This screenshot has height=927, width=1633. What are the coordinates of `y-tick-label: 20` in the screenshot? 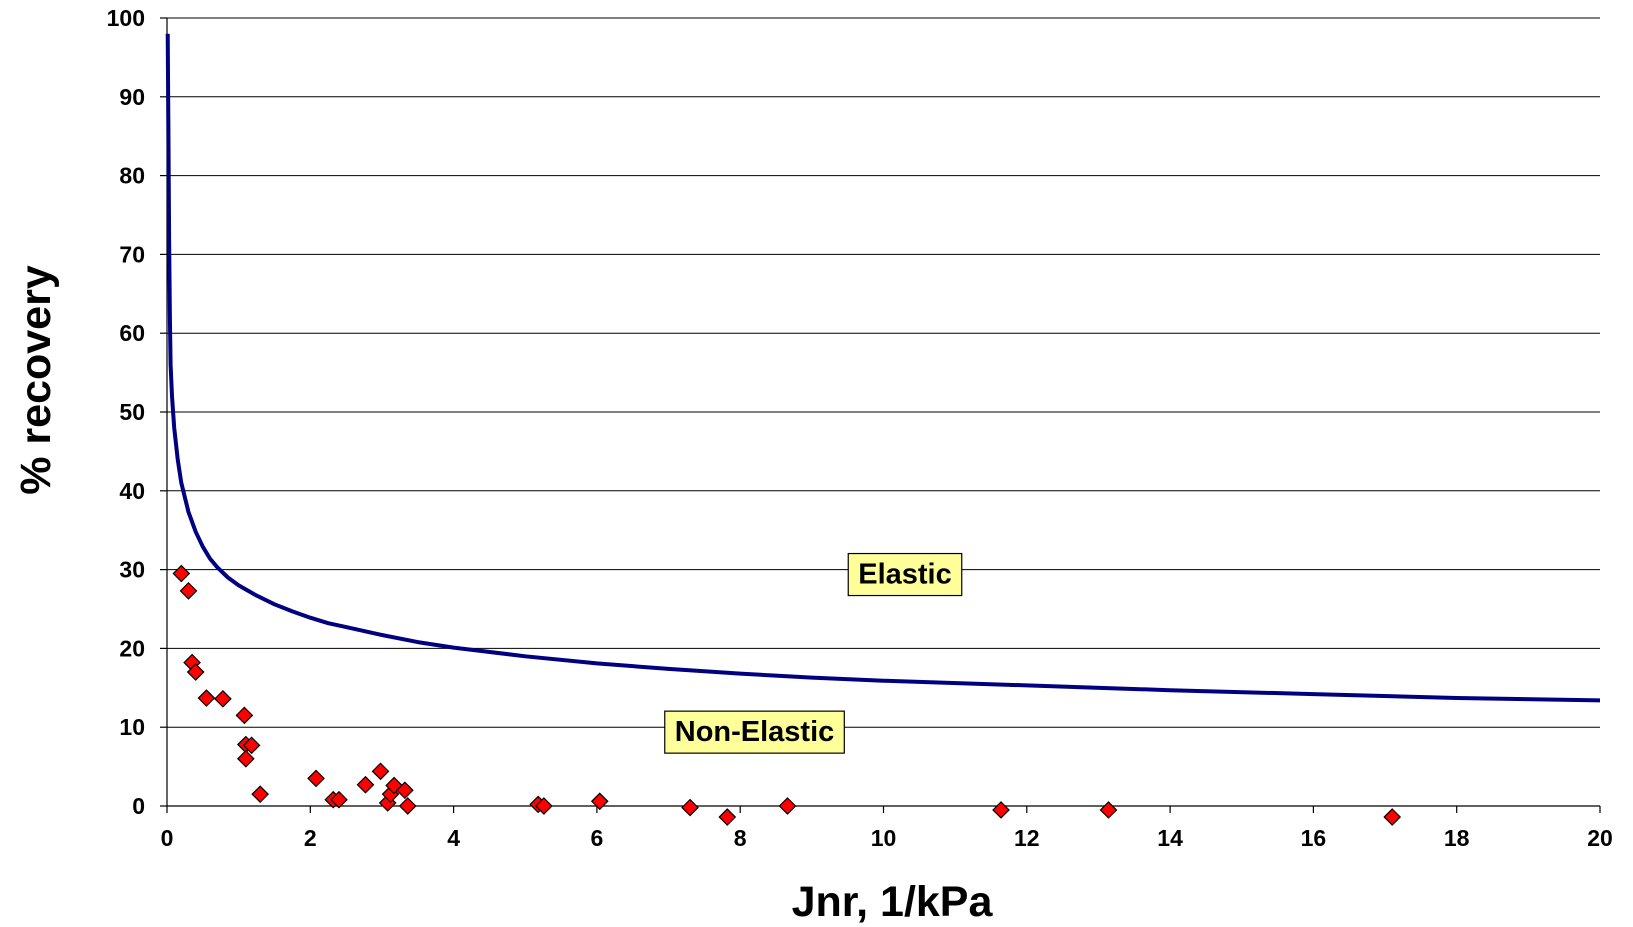 It's located at (132, 648).